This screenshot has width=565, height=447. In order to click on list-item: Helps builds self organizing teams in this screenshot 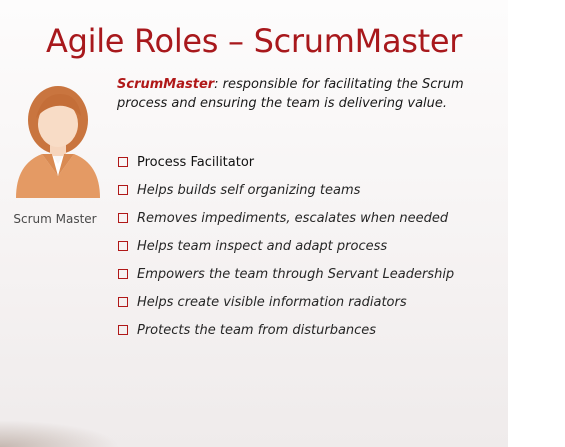, I will do `click(312, 190)`.